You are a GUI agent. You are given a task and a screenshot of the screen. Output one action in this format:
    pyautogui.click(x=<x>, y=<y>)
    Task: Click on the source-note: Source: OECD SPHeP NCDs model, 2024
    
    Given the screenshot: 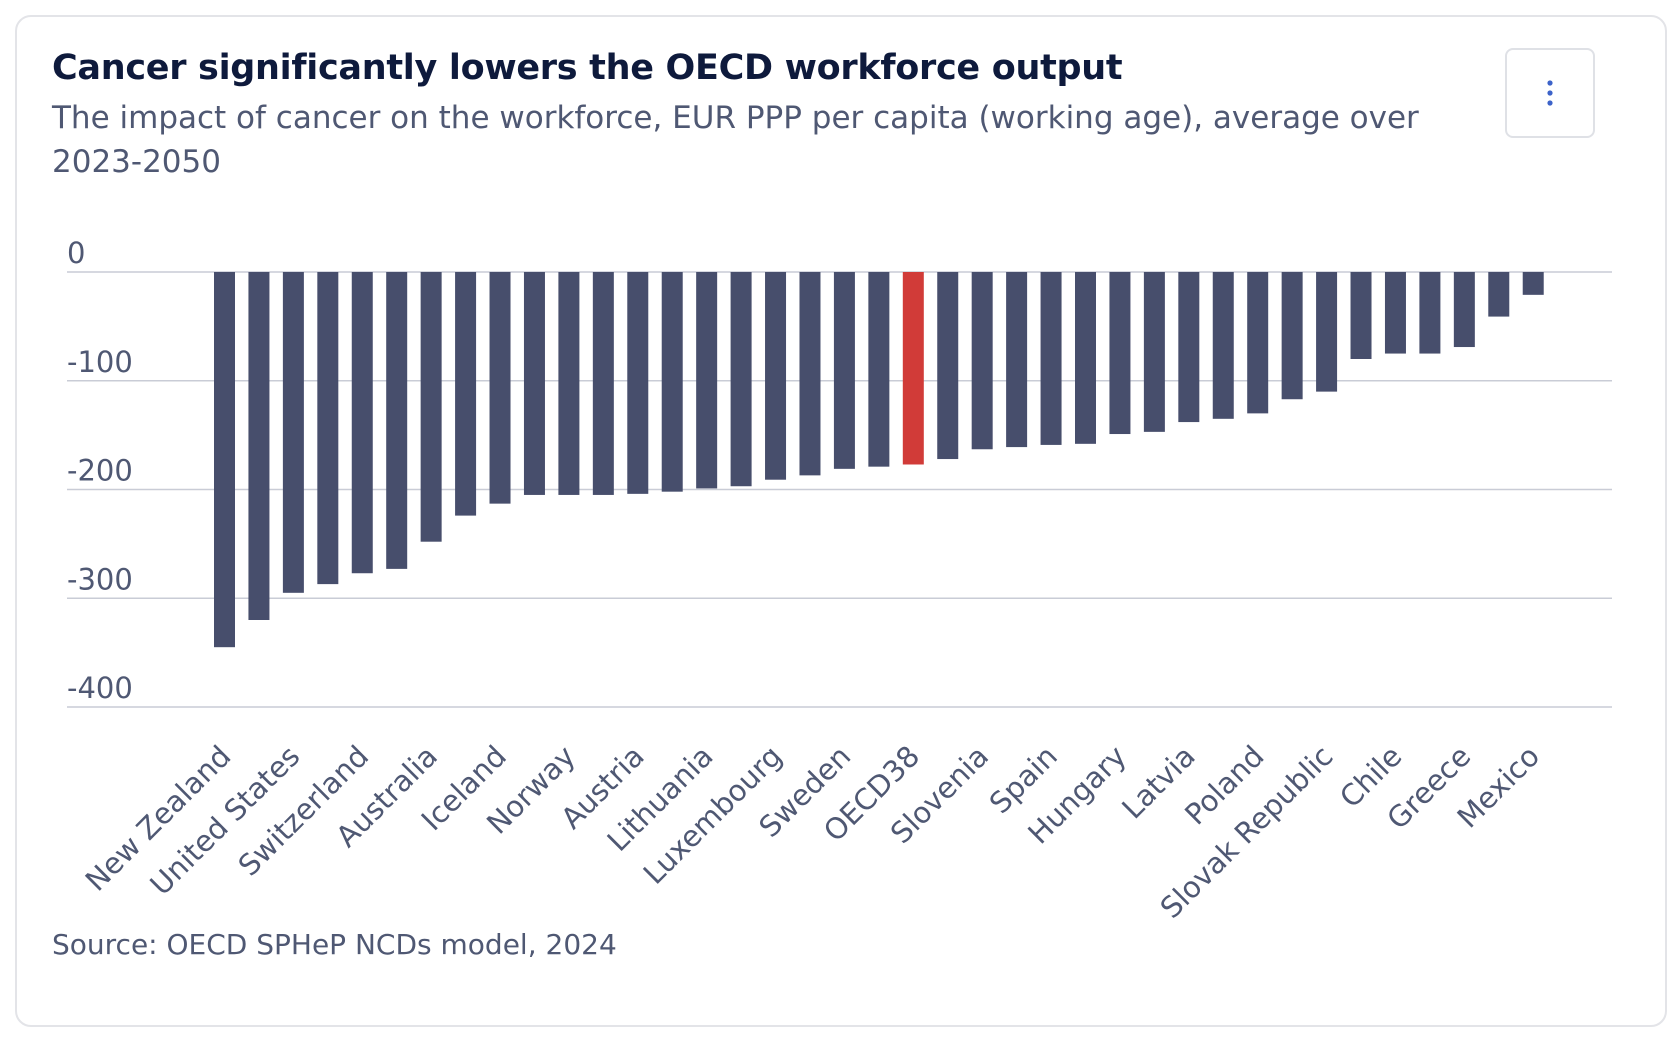 What is the action you would take?
    pyautogui.click(x=334, y=944)
    